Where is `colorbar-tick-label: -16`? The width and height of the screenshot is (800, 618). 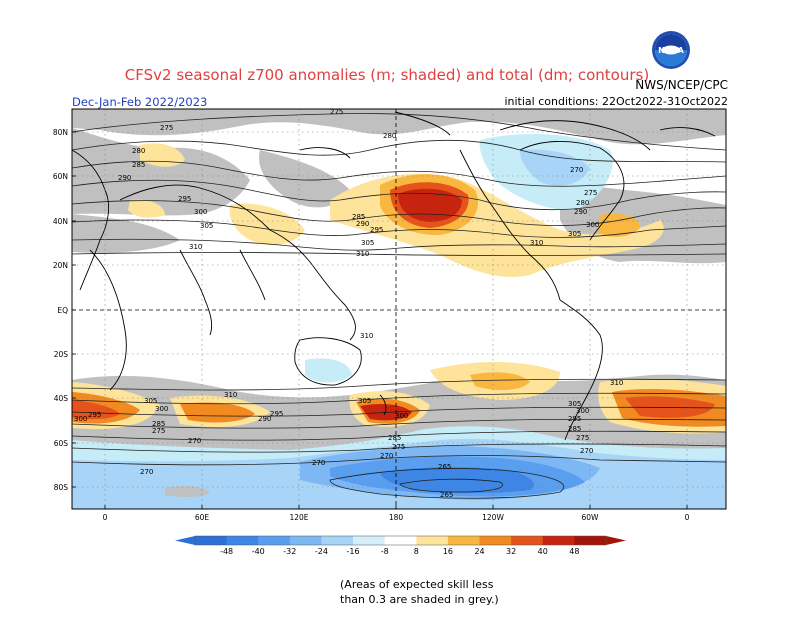
colorbar-tick-label: -16 is located at coordinates (353, 551).